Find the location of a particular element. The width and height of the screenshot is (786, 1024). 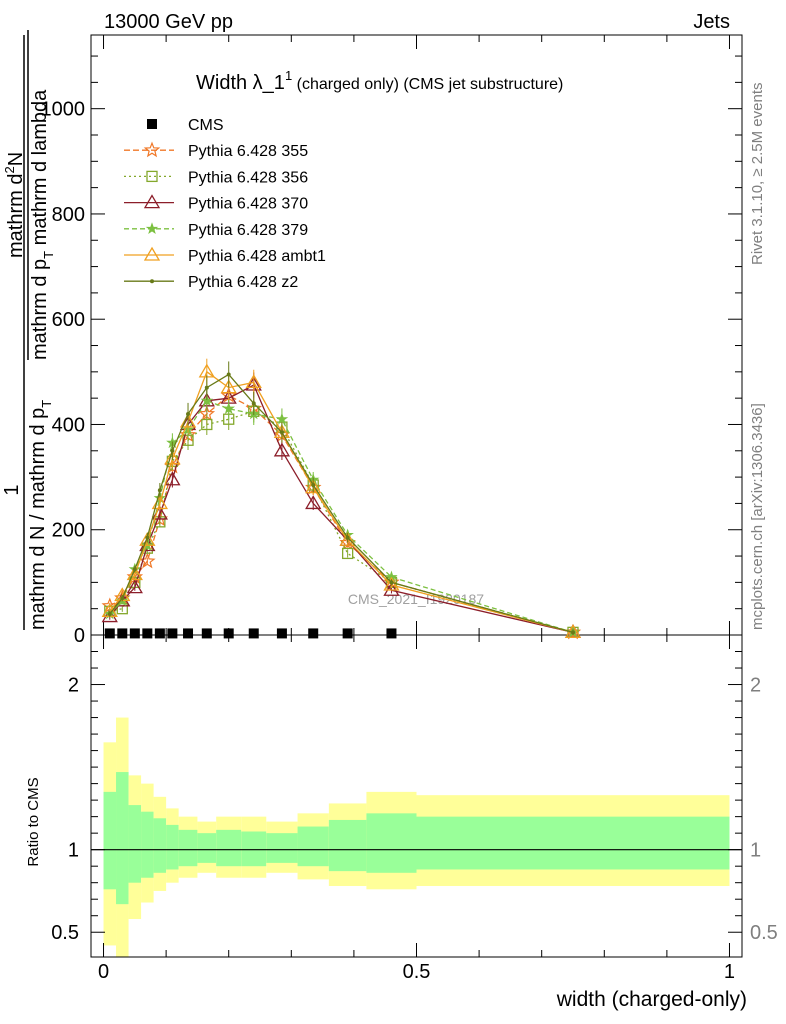

legend-label: Pythia 6.428 379 is located at coordinates (248, 230).